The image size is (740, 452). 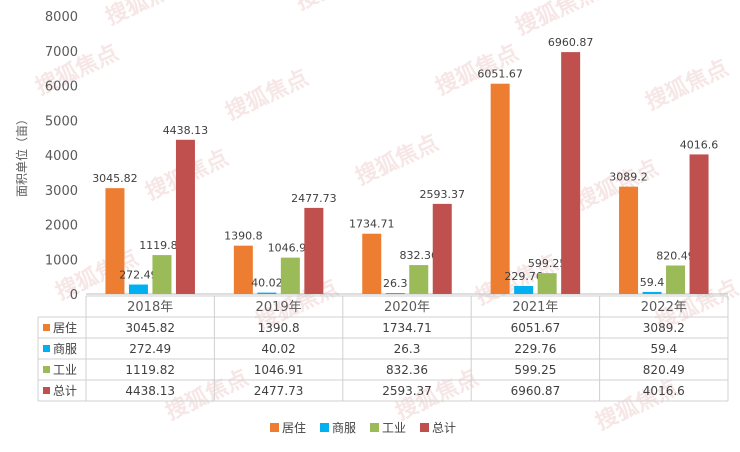 I want to click on data-label: 2593.37, so click(x=443, y=194).